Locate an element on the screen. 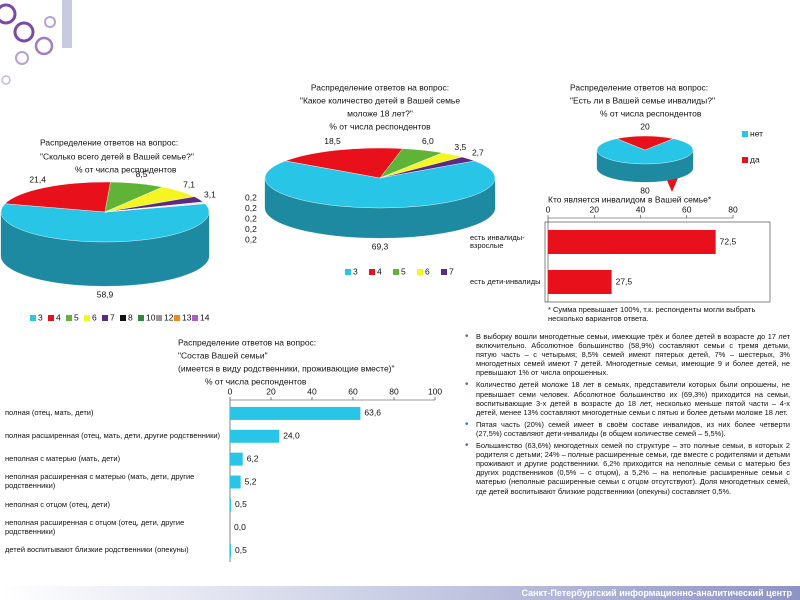 The image size is (800, 600). category-label: есть инвалиды-взрослые is located at coordinates (497, 241).